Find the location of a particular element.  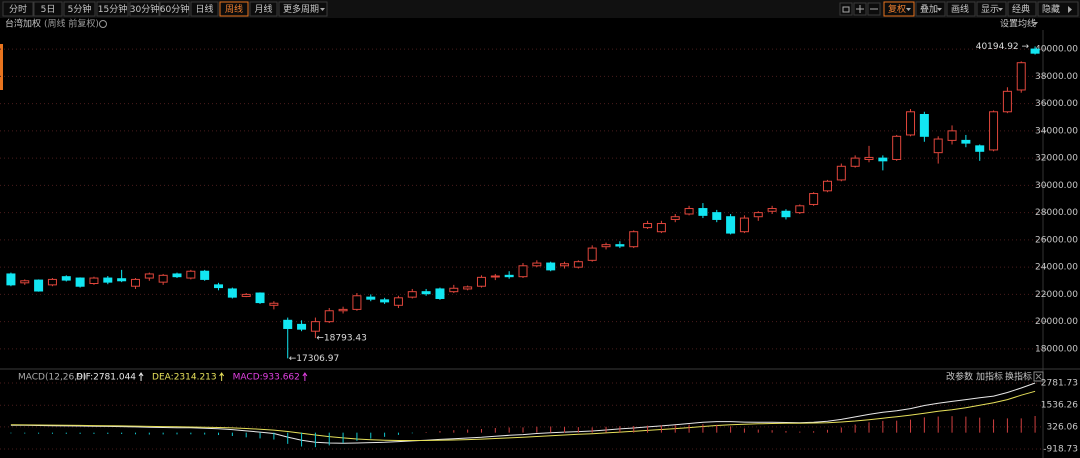

y-tick-label: 26000.00 is located at coordinates (1056, 240).